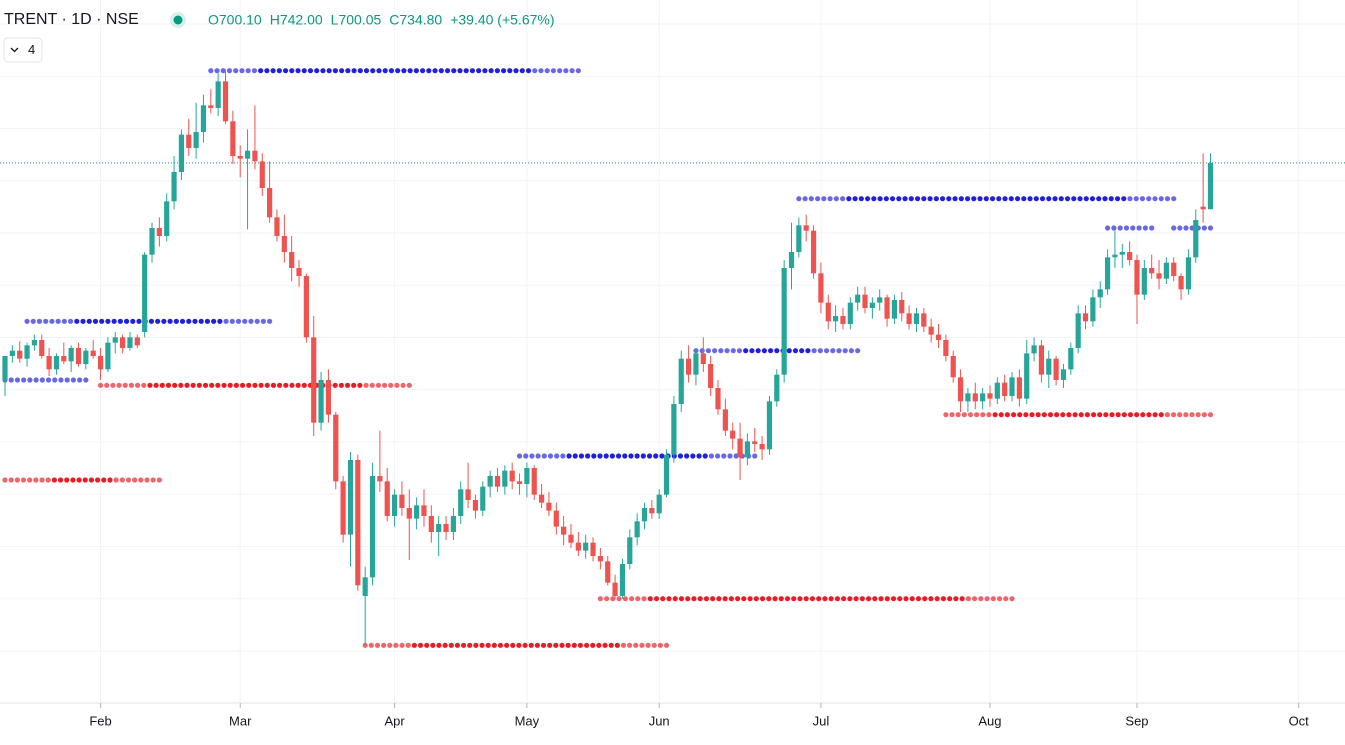  Describe the element at coordinates (659, 720) in the screenshot. I see `x-tick-label: Jun` at that location.